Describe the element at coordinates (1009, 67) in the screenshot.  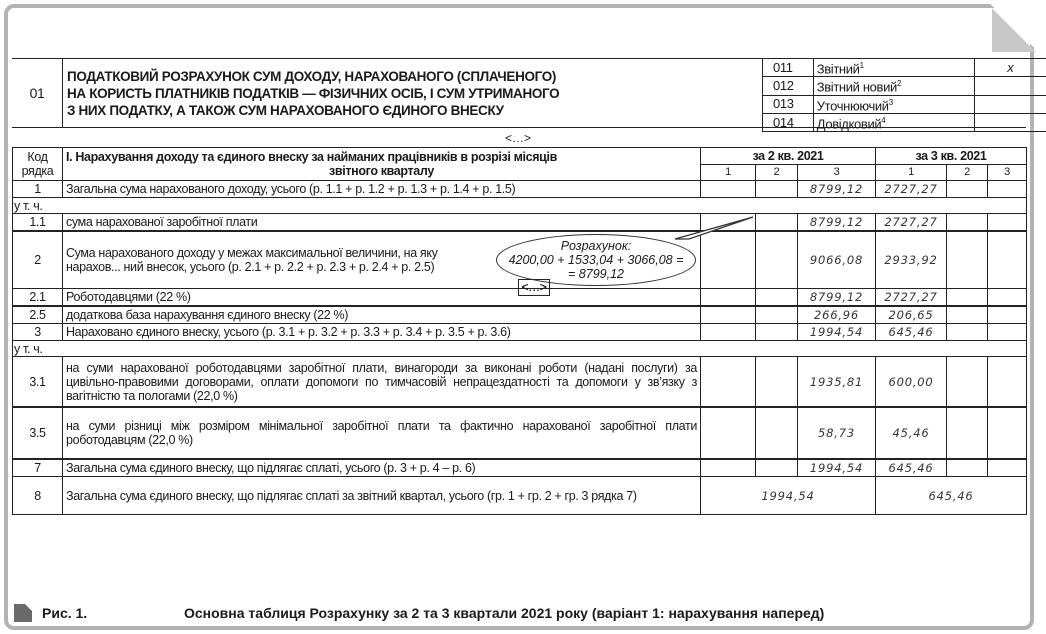
I see `report-type-mark: x` at that location.